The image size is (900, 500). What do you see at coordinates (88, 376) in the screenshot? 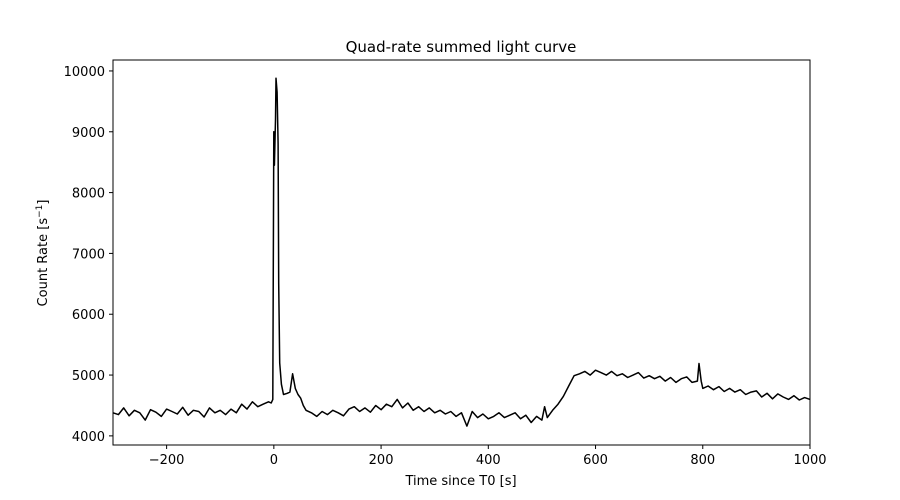
I see `y-tick-label: 5000` at bounding box center [88, 376].